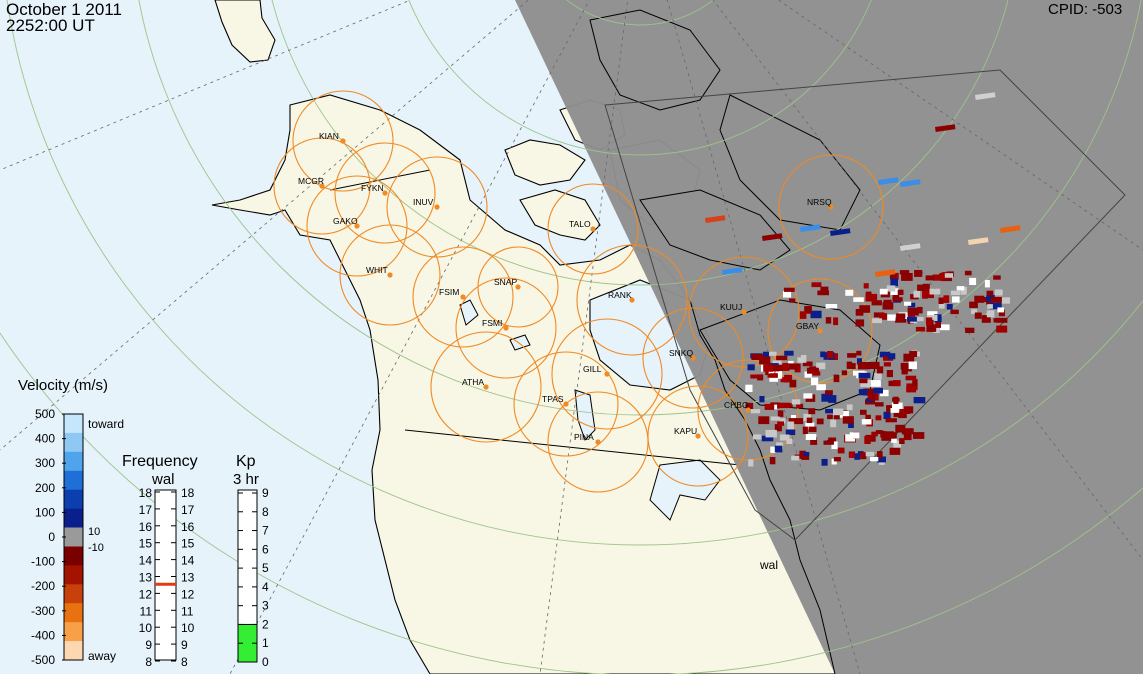  I want to click on station-label: ATHA, so click(473, 382).